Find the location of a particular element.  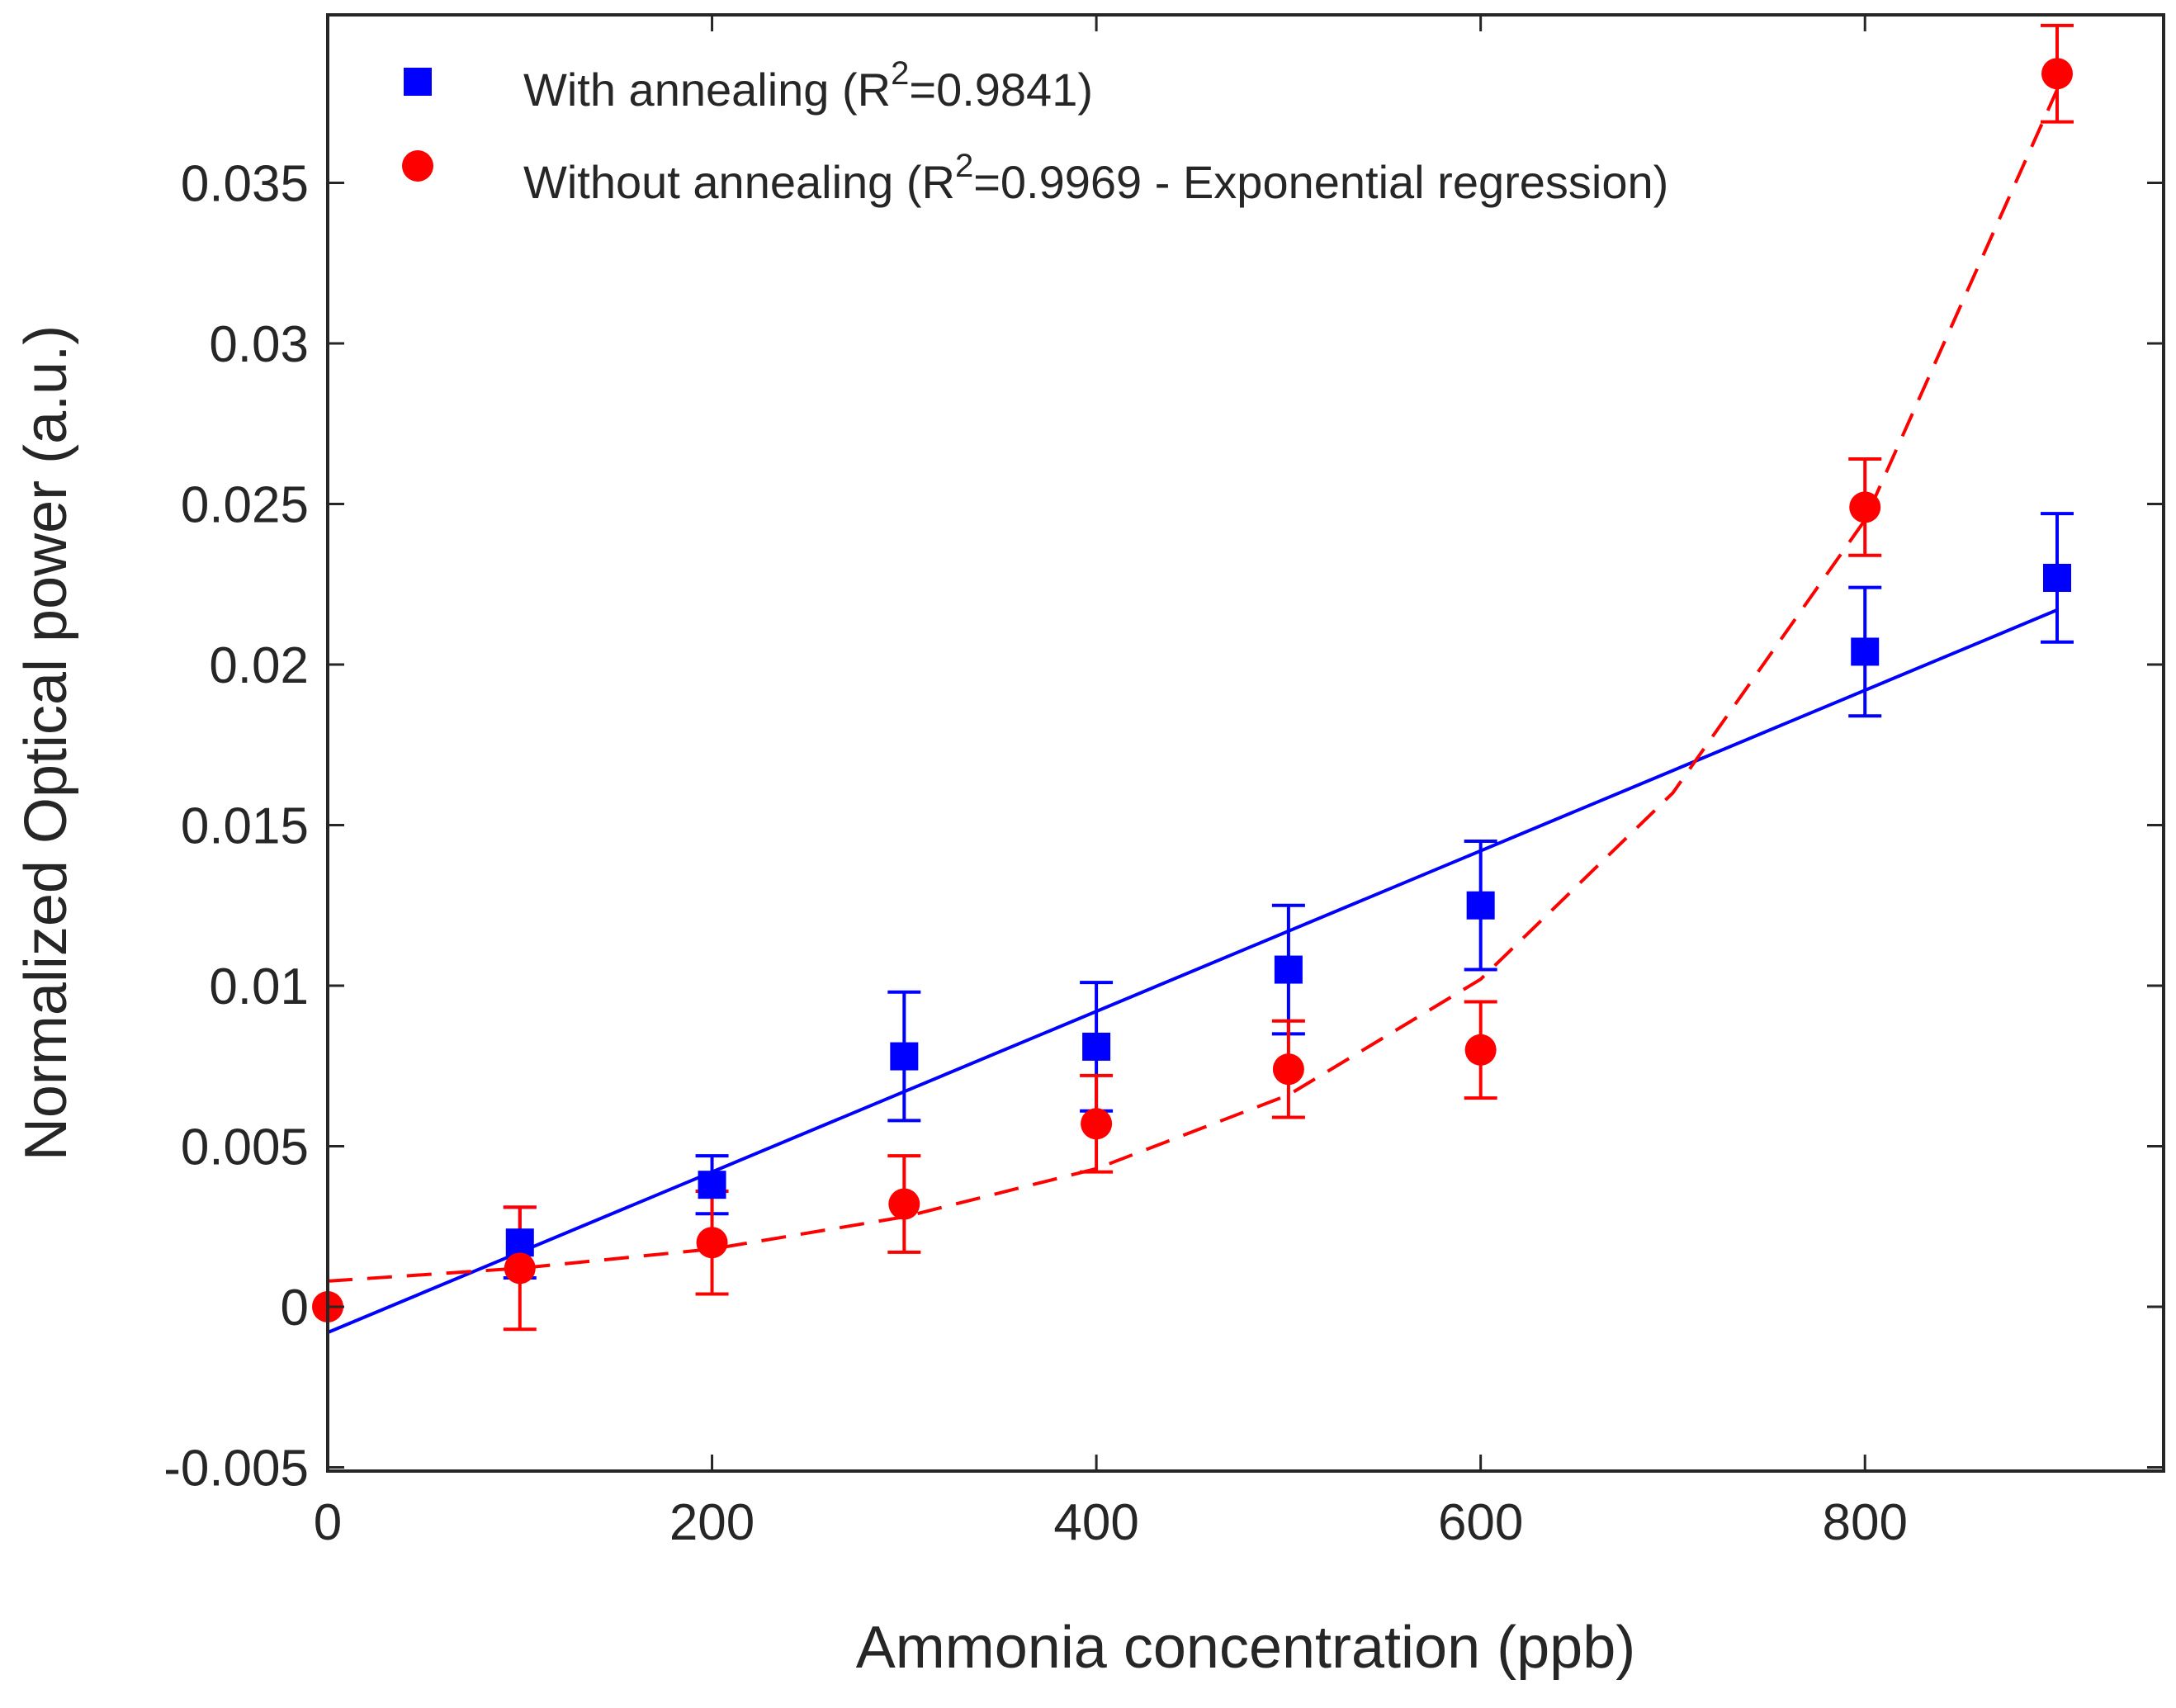

y-tick-label: 0 is located at coordinates (295, 1309).